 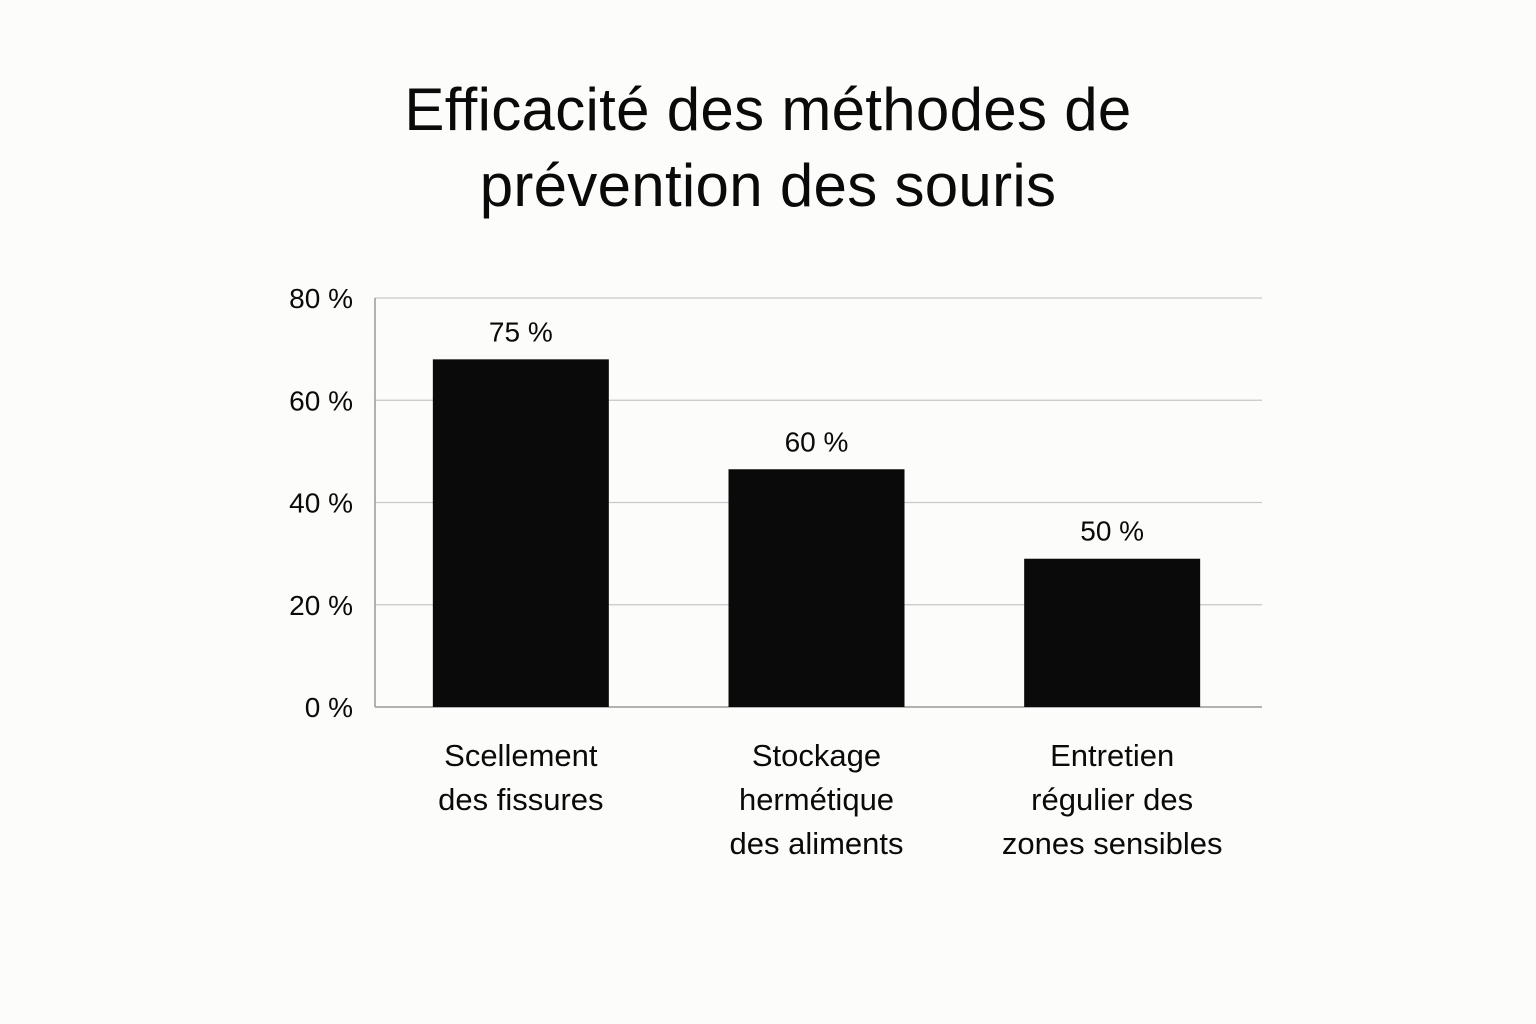 I want to click on chart-title-line-1: Efficacité des méthodes de, so click(x=768, y=109).